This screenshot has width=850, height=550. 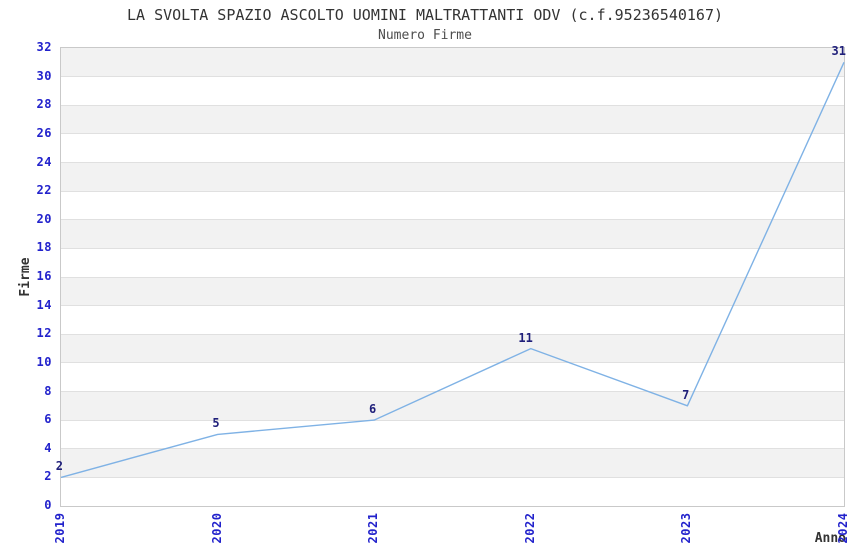 I want to click on data-label: 5, so click(x=216, y=423).